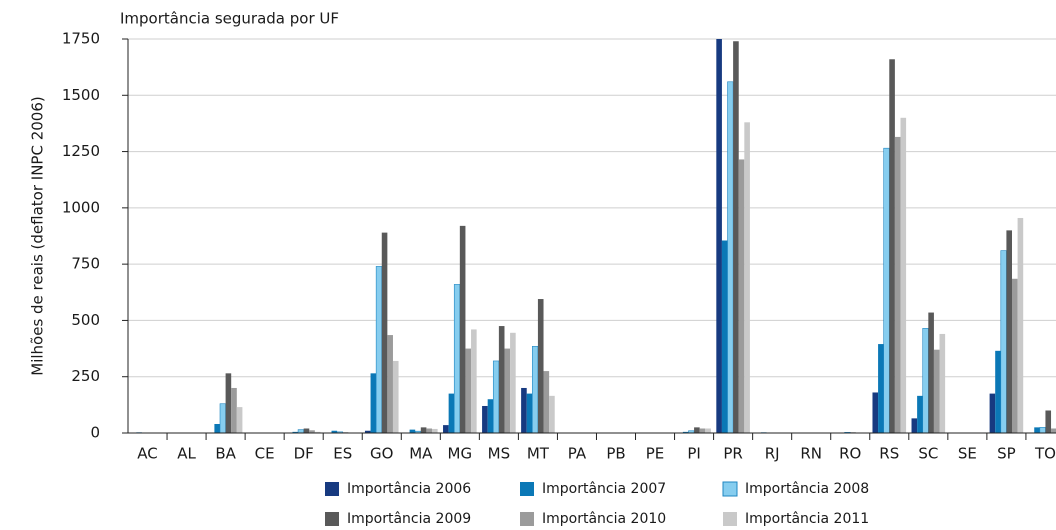 This screenshot has height=530, width=1056. What do you see at coordinates (604, 519) in the screenshot?
I see `legend-label: Importância 2010` at bounding box center [604, 519].